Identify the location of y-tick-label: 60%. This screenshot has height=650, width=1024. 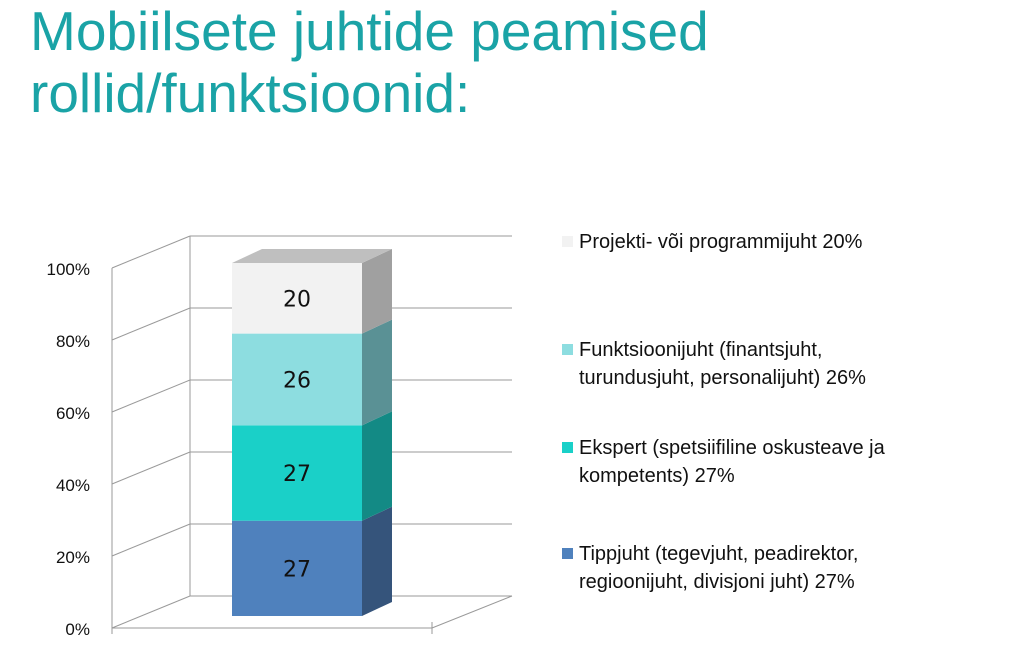
(73, 413).